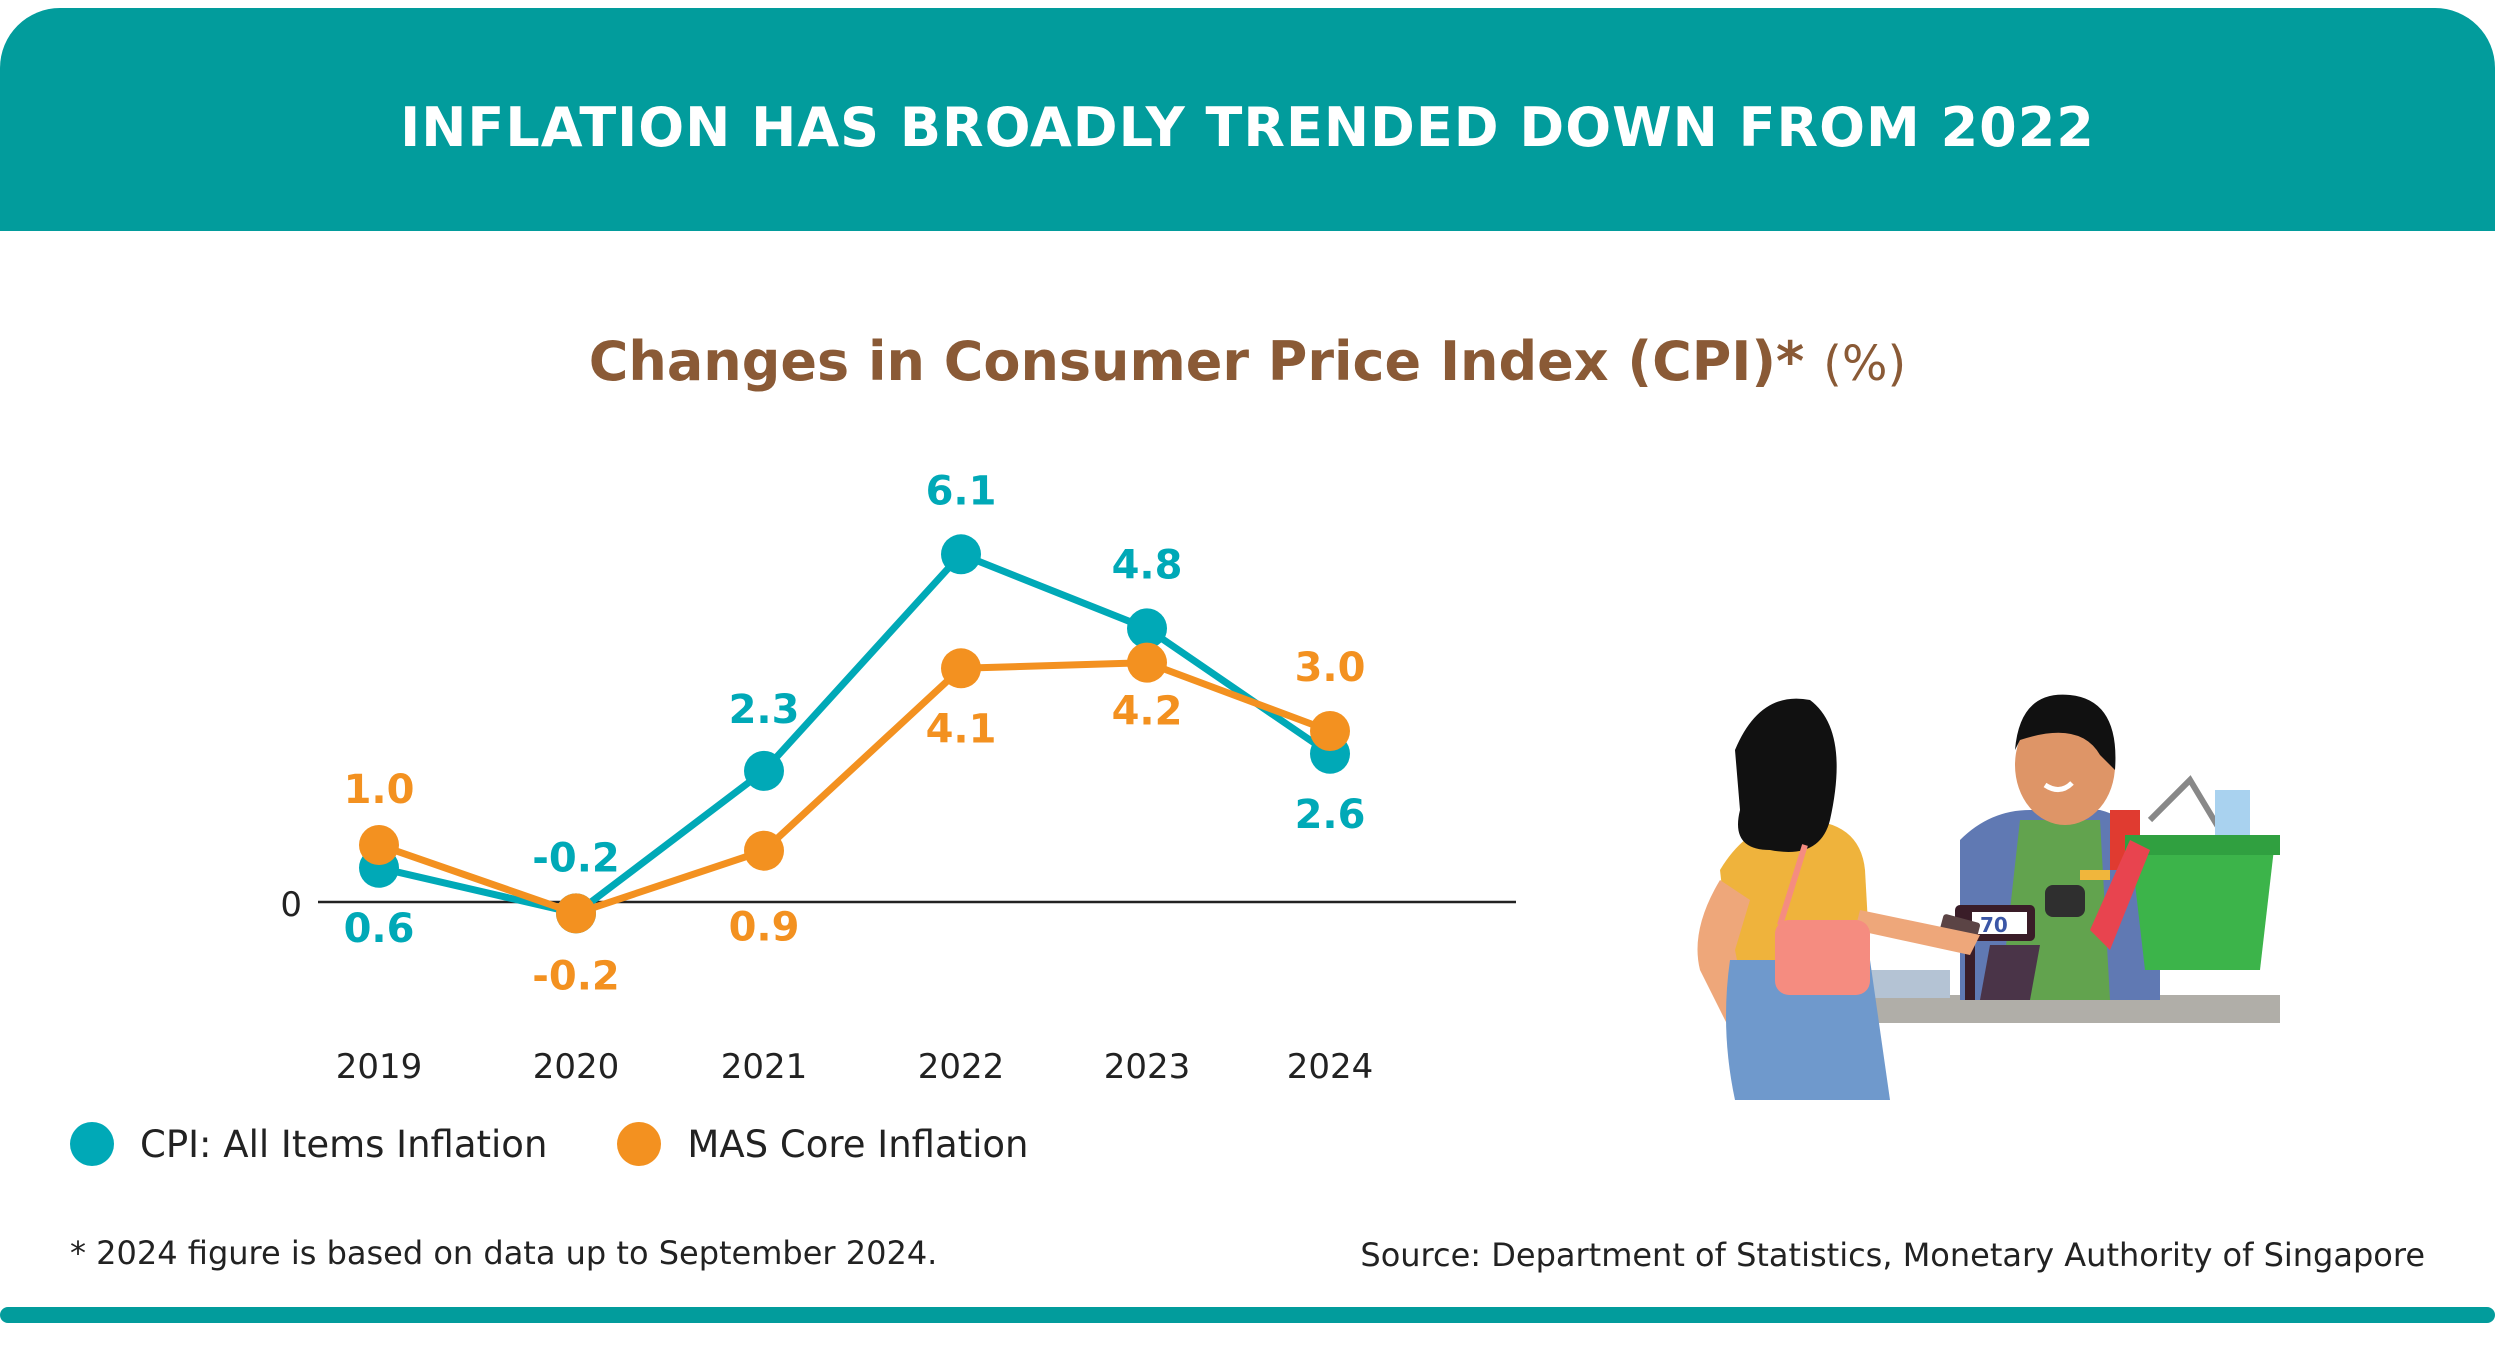 This screenshot has height=1359, width=2495. Describe the element at coordinates (1196, 361) in the screenshot. I see `chart-title-text: Changes in Consumer Price Index (CPI)*` at that location.